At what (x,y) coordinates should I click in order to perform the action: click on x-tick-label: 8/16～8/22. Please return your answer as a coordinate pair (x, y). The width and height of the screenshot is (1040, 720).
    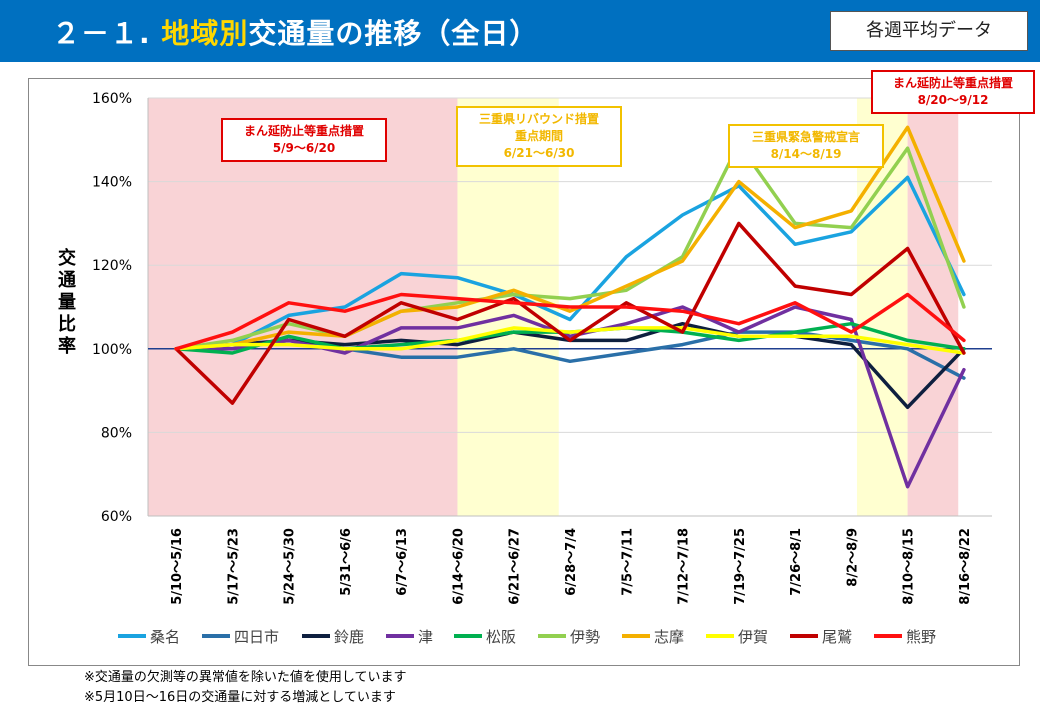
    Looking at the image, I should click on (965, 566).